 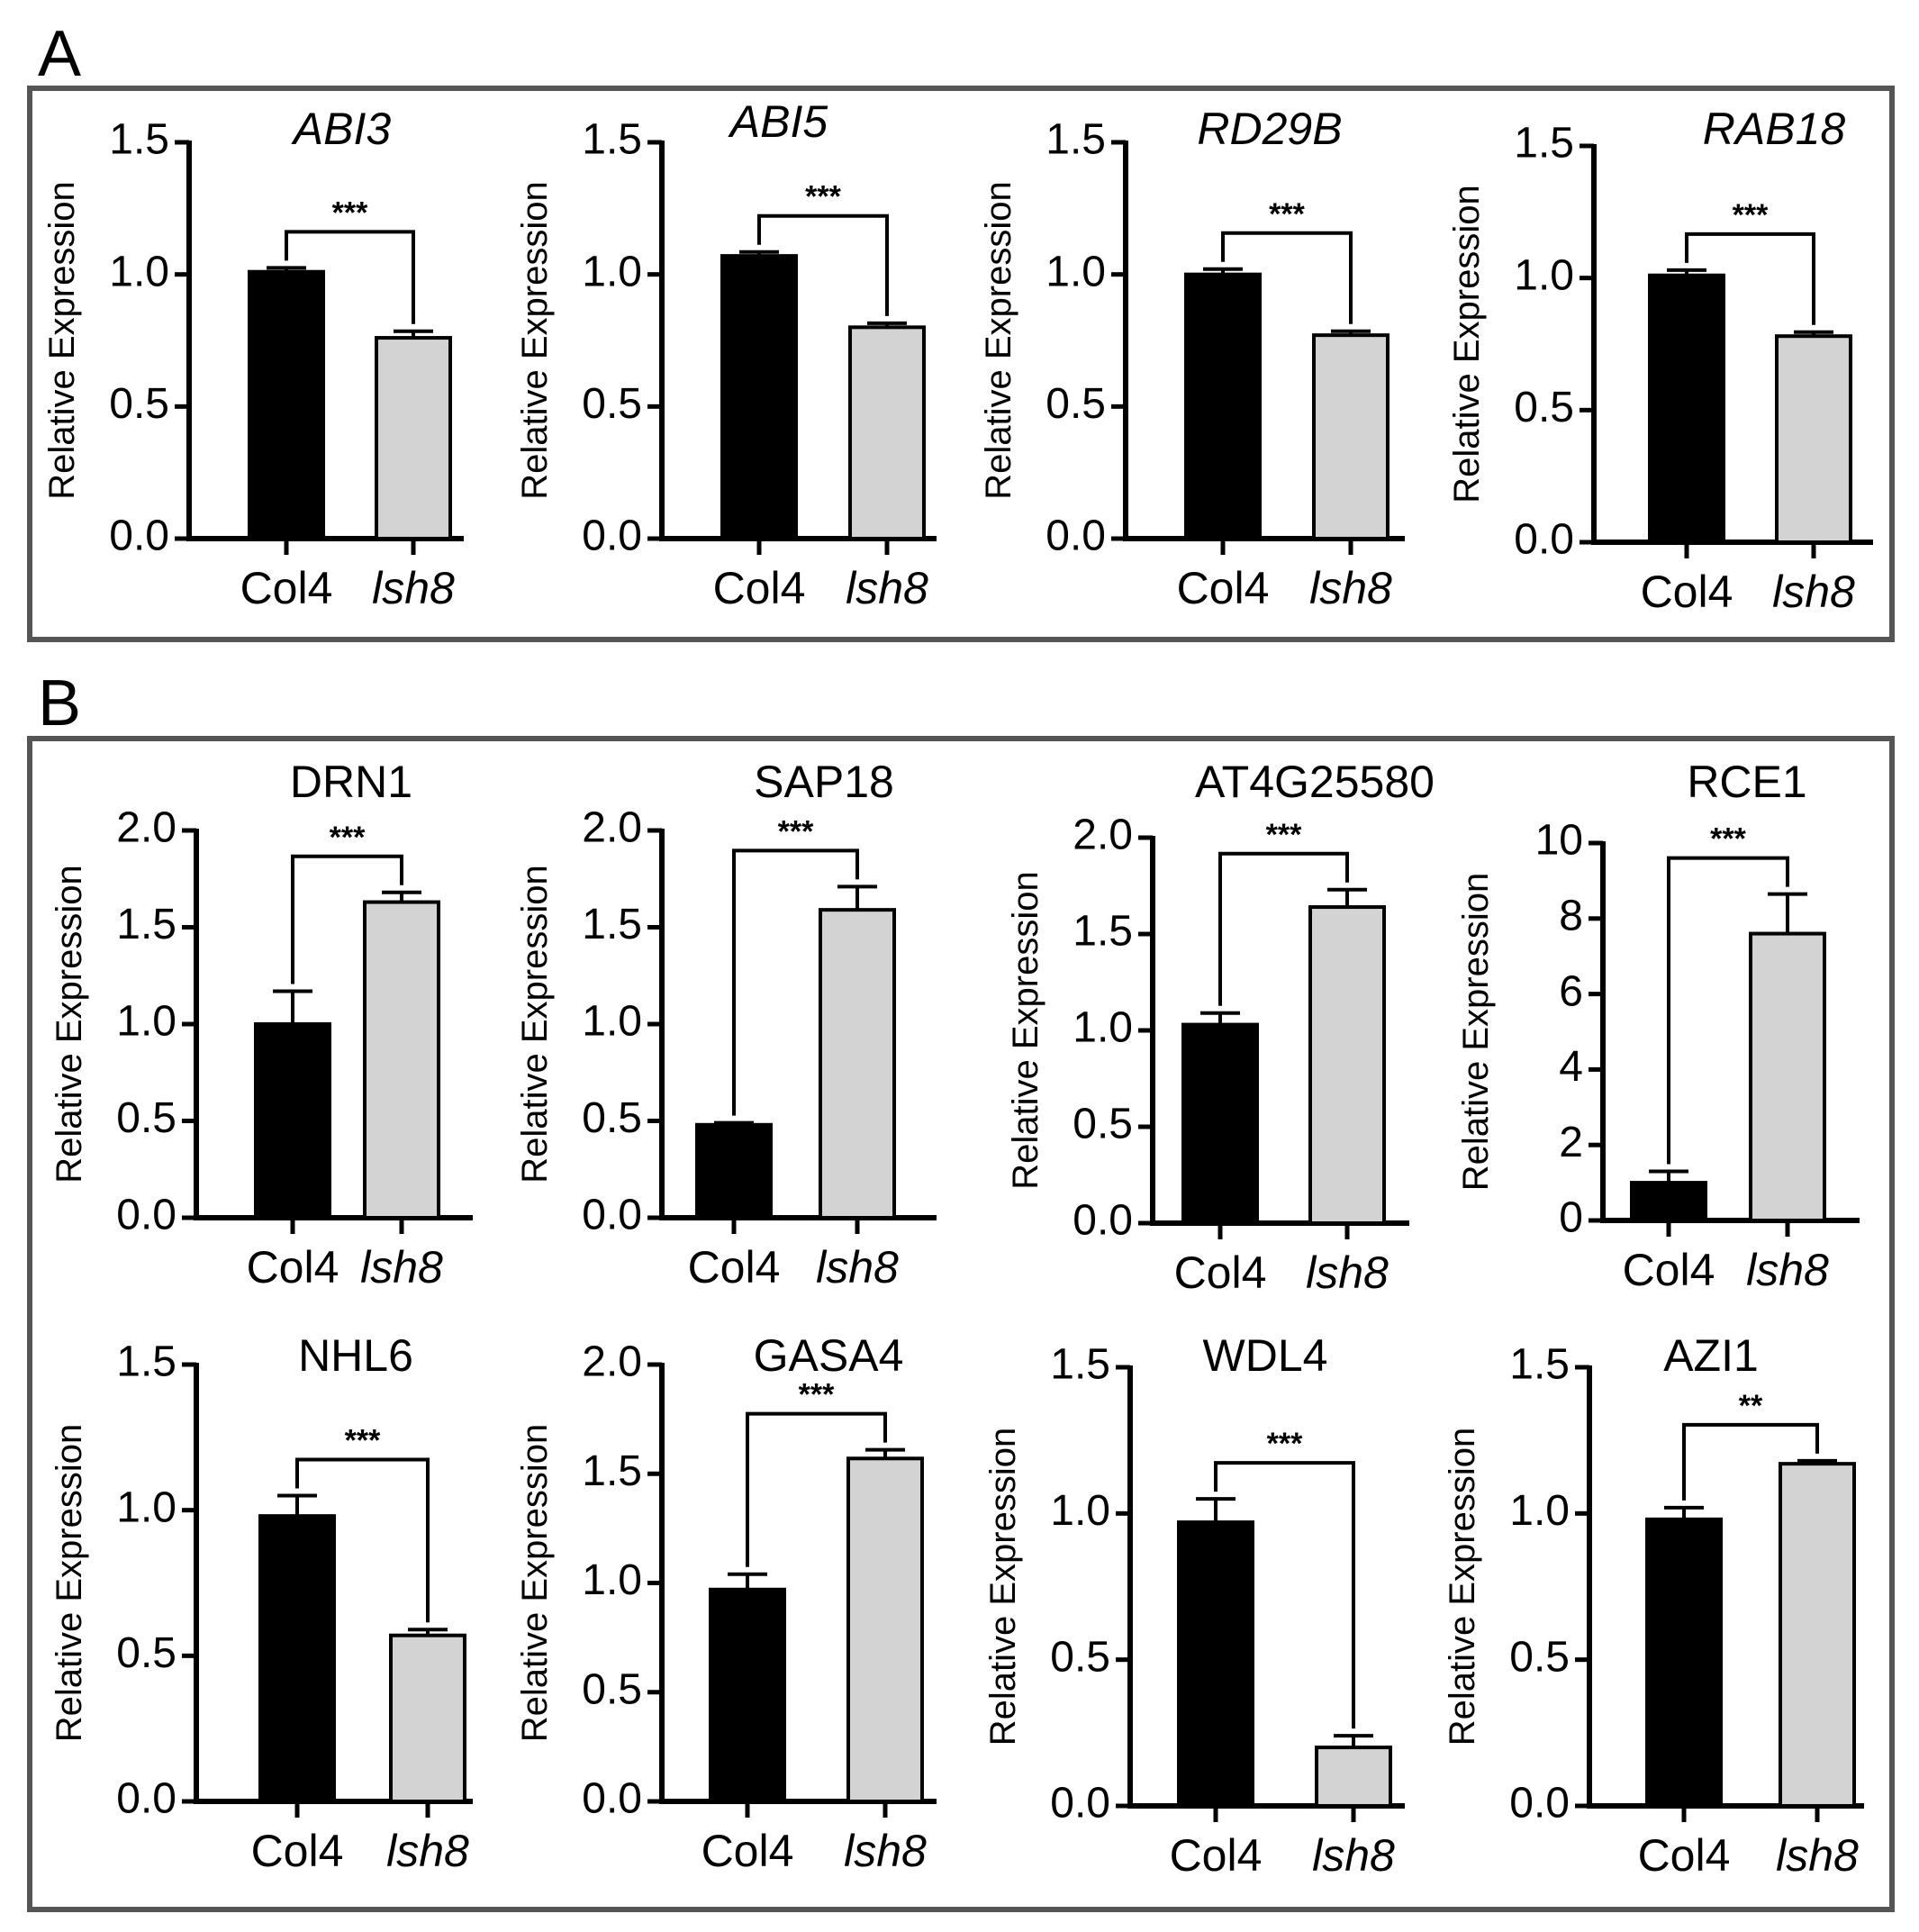 I want to click on significance-label: **, so click(x=1751, y=1406).